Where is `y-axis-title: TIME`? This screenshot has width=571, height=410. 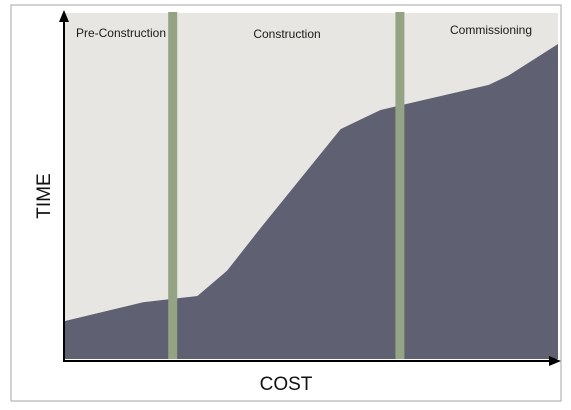 y-axis-title: TIME is located at coordinates (44, 195).